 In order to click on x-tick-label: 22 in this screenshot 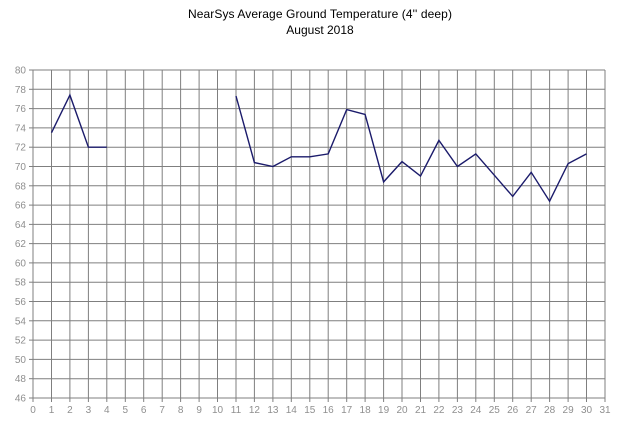, I will do `click(439, 410)`.